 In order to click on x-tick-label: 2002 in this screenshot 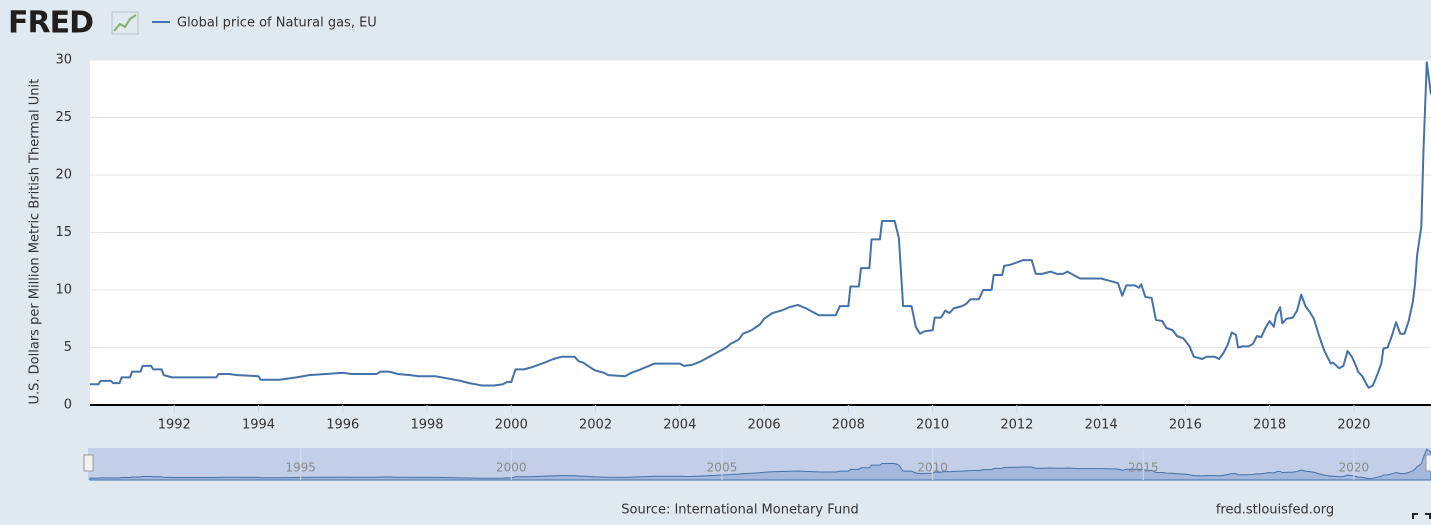, I will do `click(595, 425)`.